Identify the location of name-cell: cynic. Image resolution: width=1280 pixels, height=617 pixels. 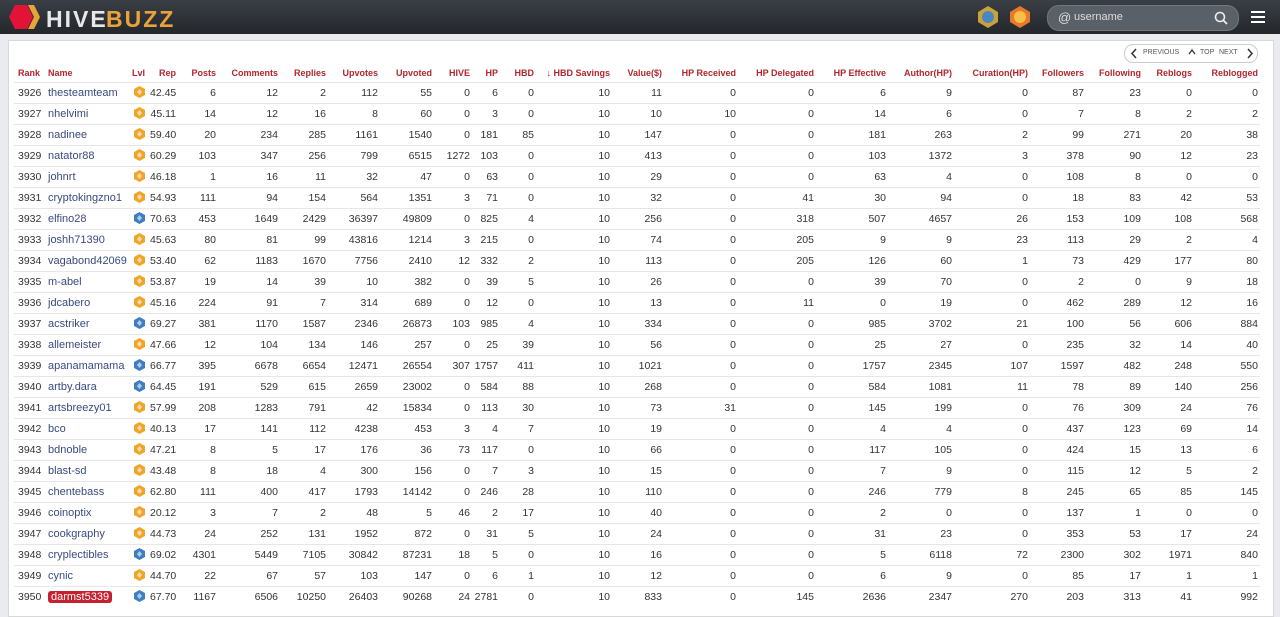
(86, 576).